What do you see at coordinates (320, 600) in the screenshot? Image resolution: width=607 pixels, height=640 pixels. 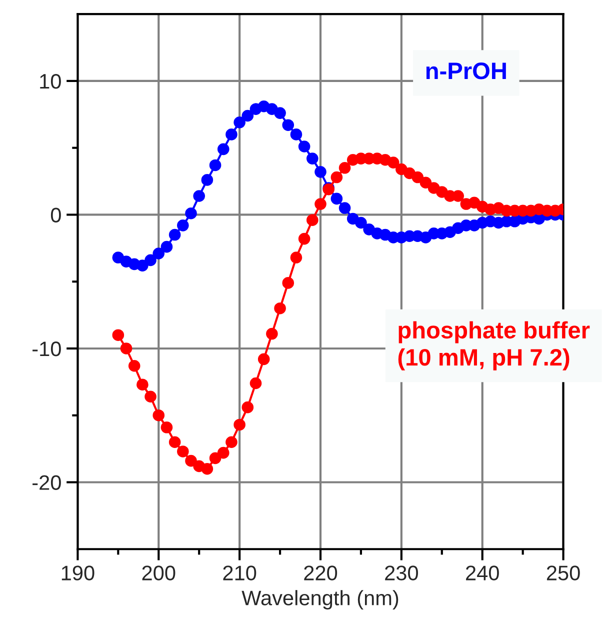 I see `x-axis-title: Wavelength (nm)` at bounding box center [320, 600].